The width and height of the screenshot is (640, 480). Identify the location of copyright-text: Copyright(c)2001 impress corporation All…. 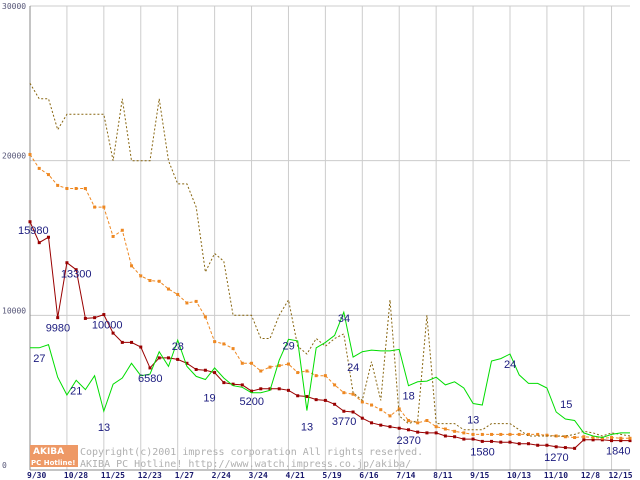
(251, 452).